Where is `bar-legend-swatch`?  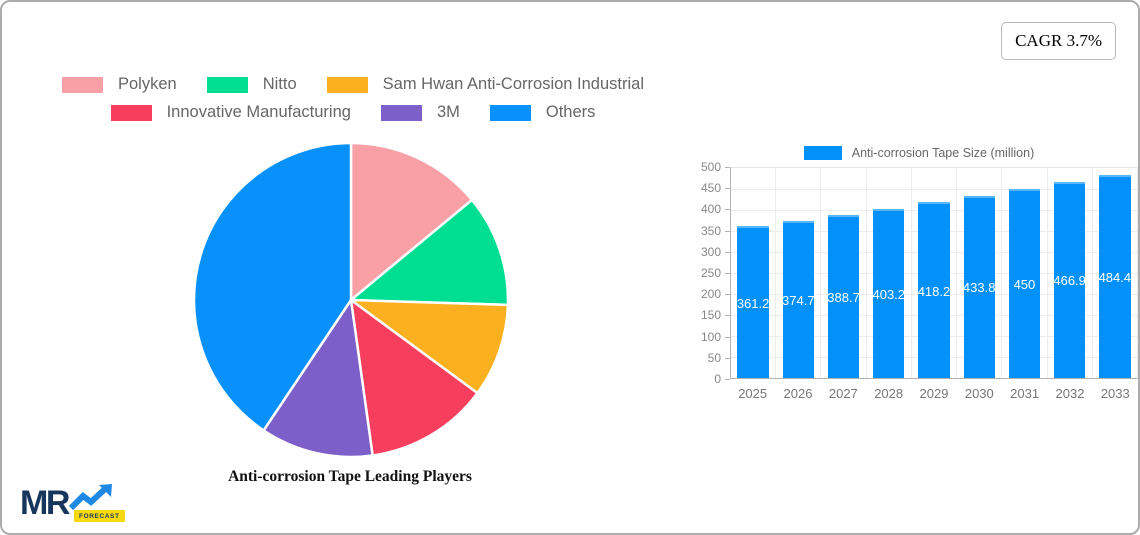 bar-legend-swatch is located at coordinates (822, 153).